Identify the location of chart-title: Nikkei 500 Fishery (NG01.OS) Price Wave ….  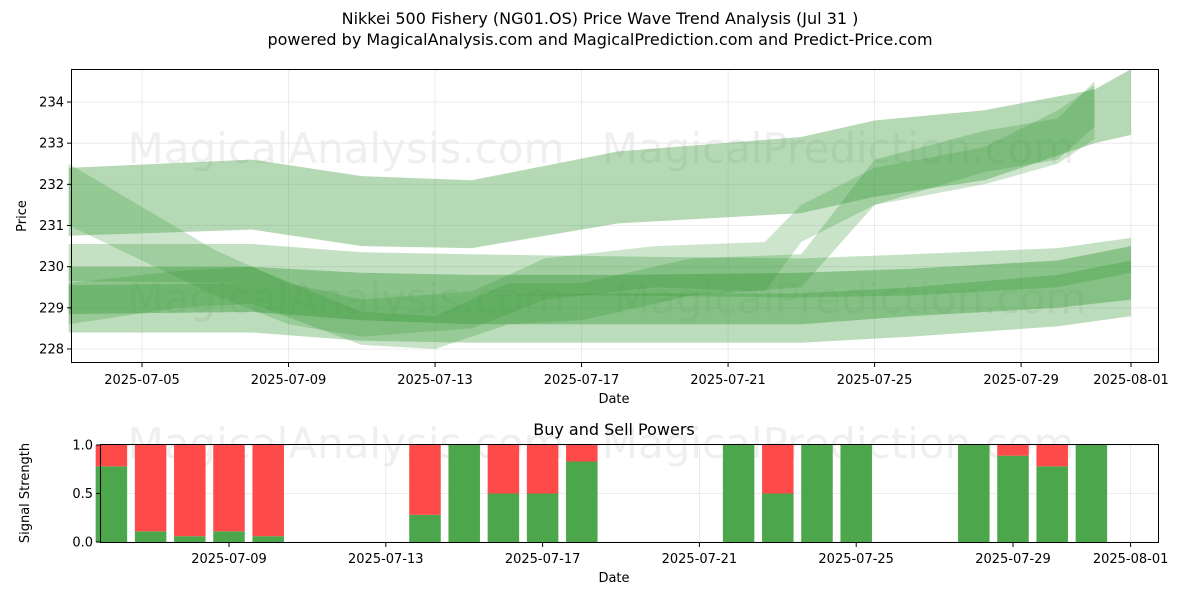
(600, 18).